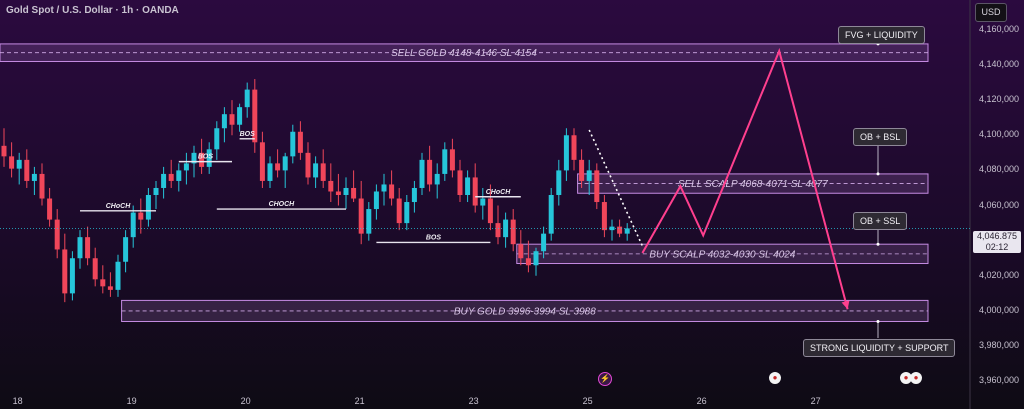 Image resolution: width=1024 pixels, height=409 pixels. What do you see at coordinates (245, 401) in the screenshot?
I see `x-tick-label: 20` at bounding box center [245, 401].